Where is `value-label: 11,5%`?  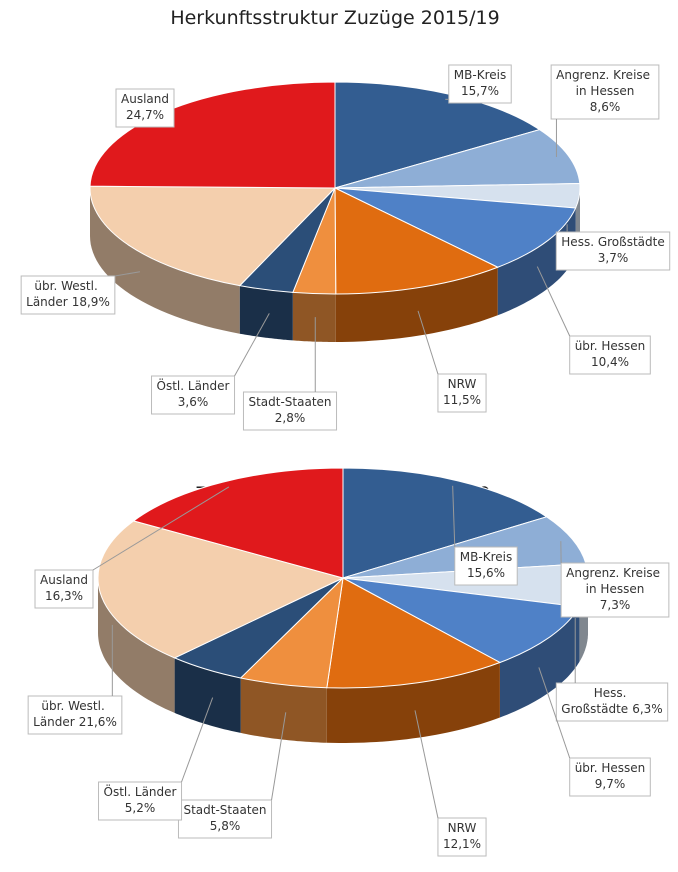
value-label: 11,5% is located at coordinates (462, 400).